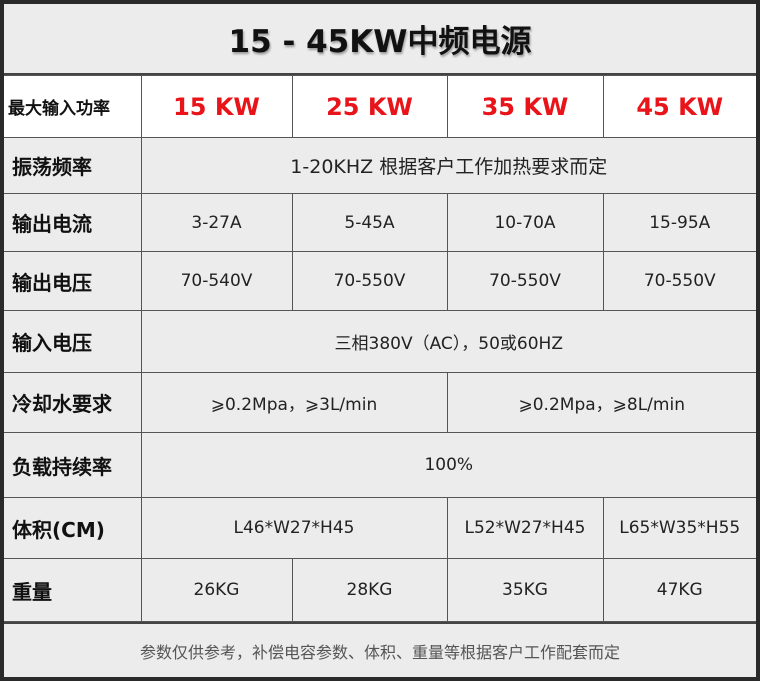 Image resolution: width=760 pixels, height=681 pixels. Describe the element at coordinates (601, 402) in the screenshot. I see `cooling-cell: ⩾0.2Mpa，⩾8L/min` at that location.